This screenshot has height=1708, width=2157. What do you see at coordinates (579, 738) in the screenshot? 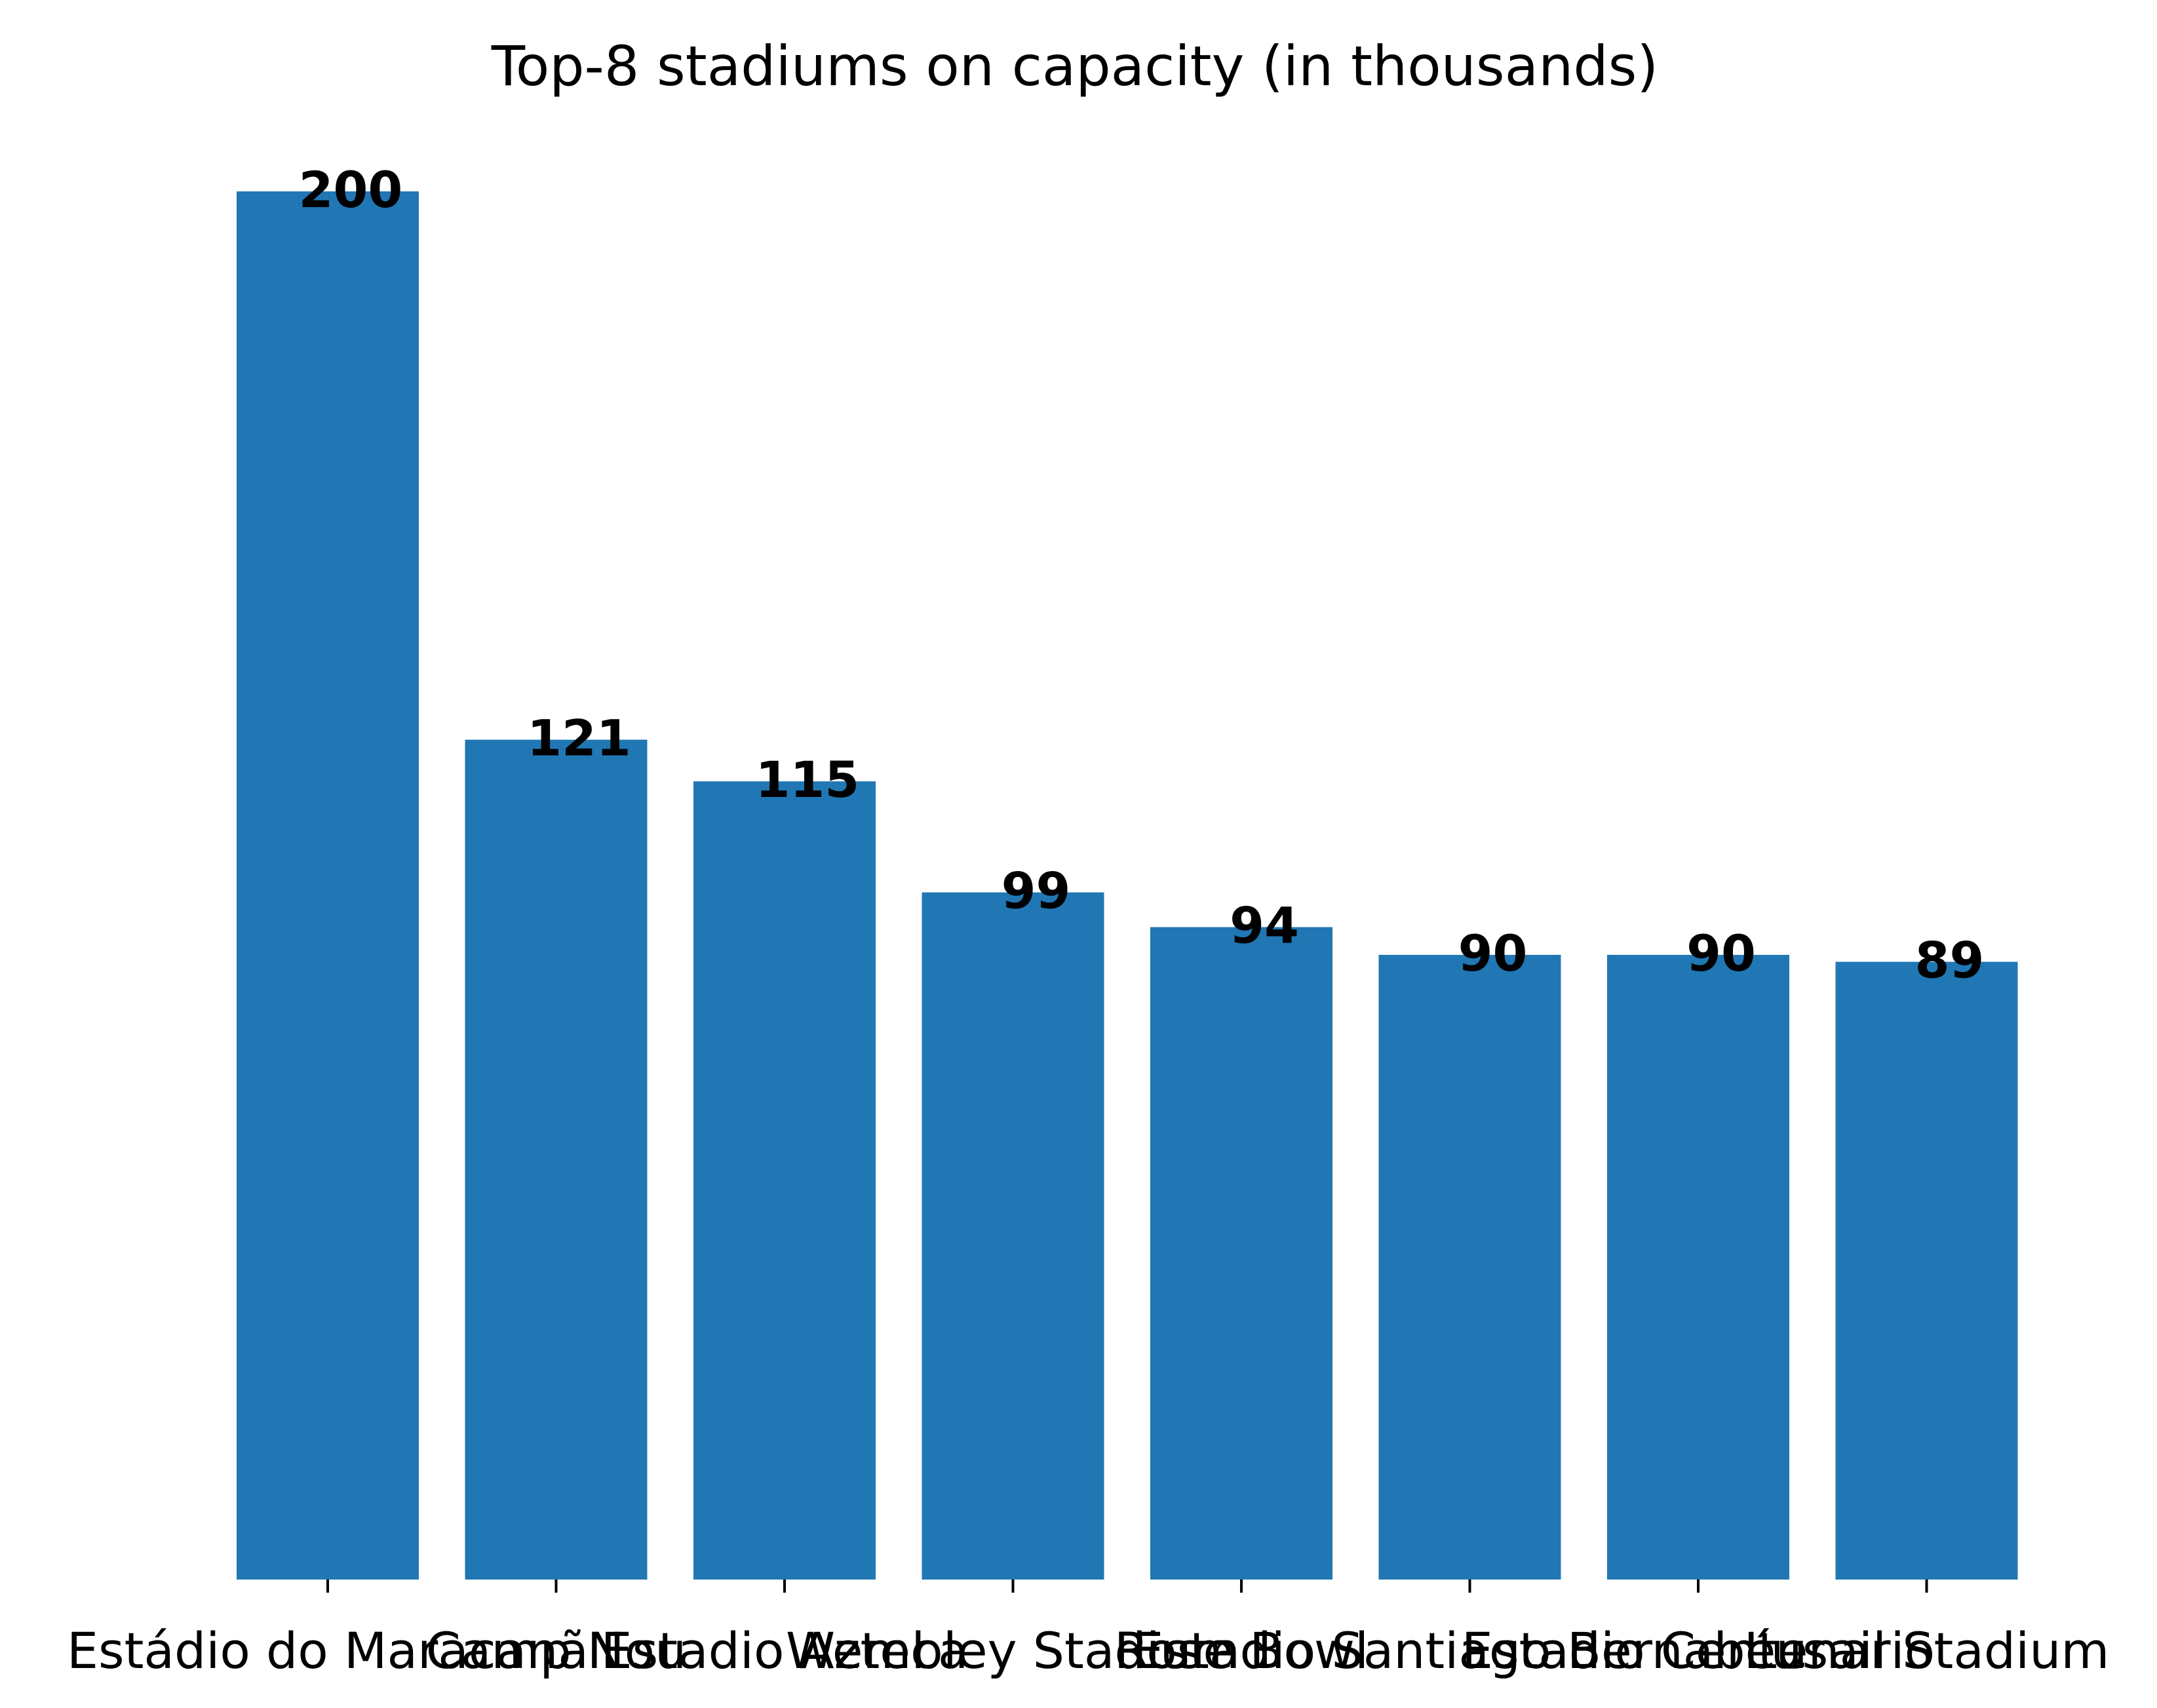
I see `bar-value-label: 121` at bounding box center [579, 738].